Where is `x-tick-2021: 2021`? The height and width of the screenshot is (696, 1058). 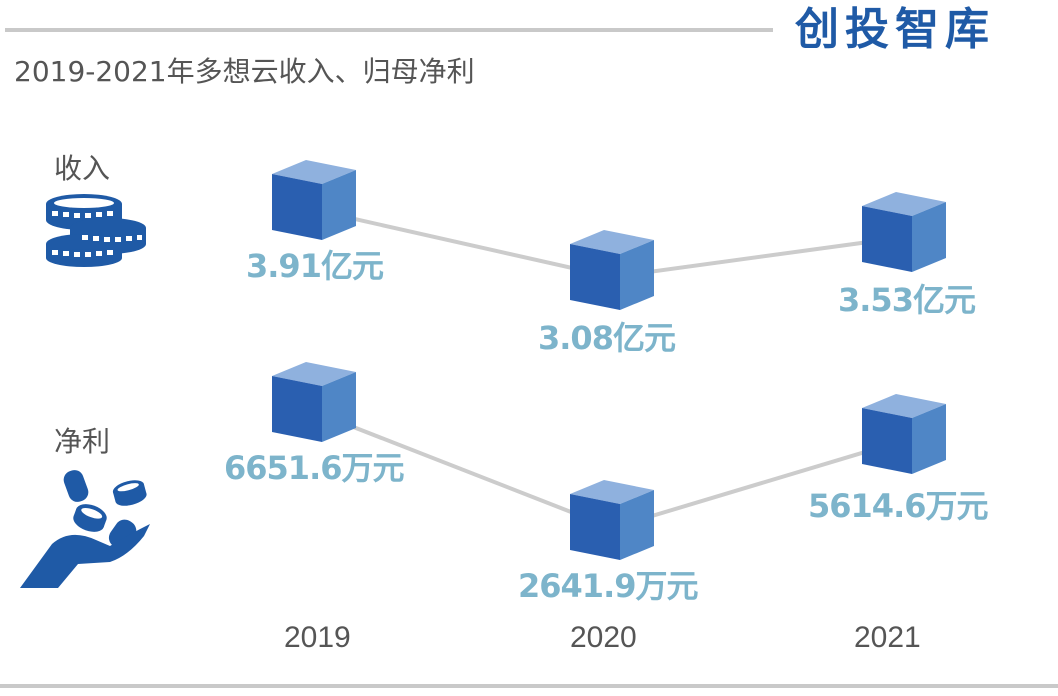 x-tick-2021: 2021 is located at coordinates (887, 637).